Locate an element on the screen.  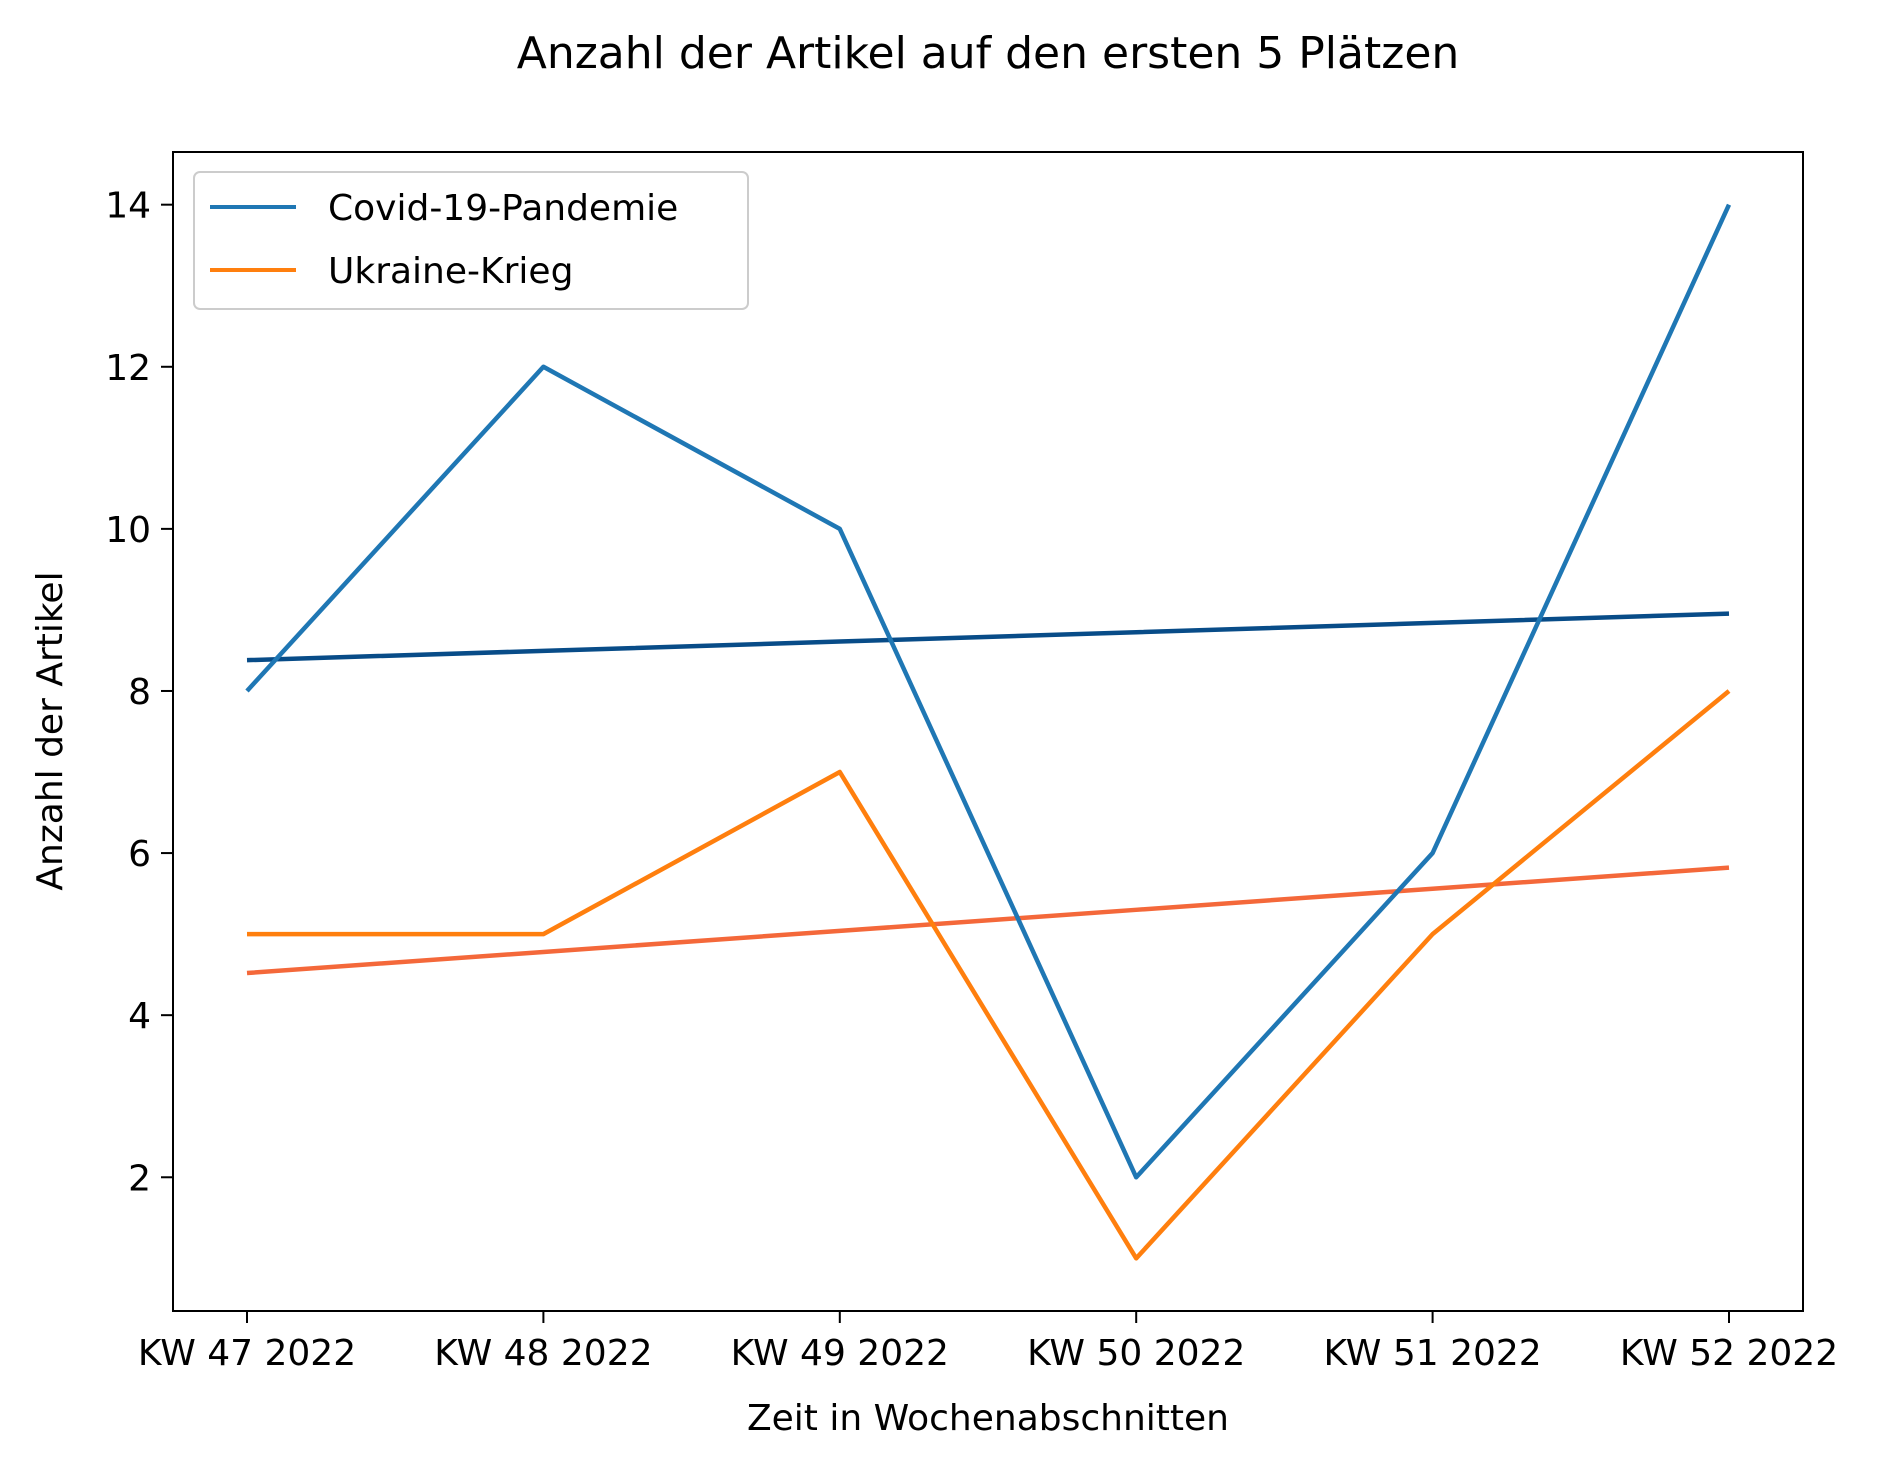
x-tick-label: KW 51 2022 is located at coordinates (1432, 1353).